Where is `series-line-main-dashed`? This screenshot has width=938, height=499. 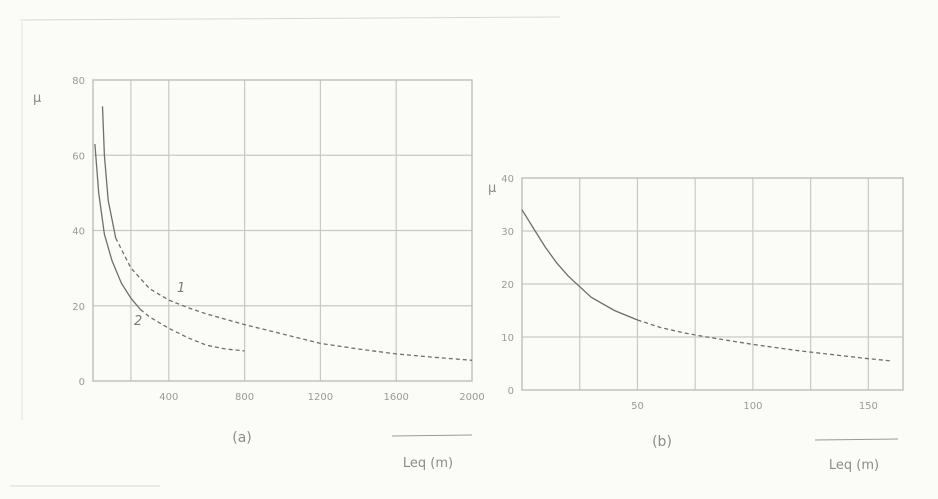
series-line-main-dashed is located at coordinates (764, 340).